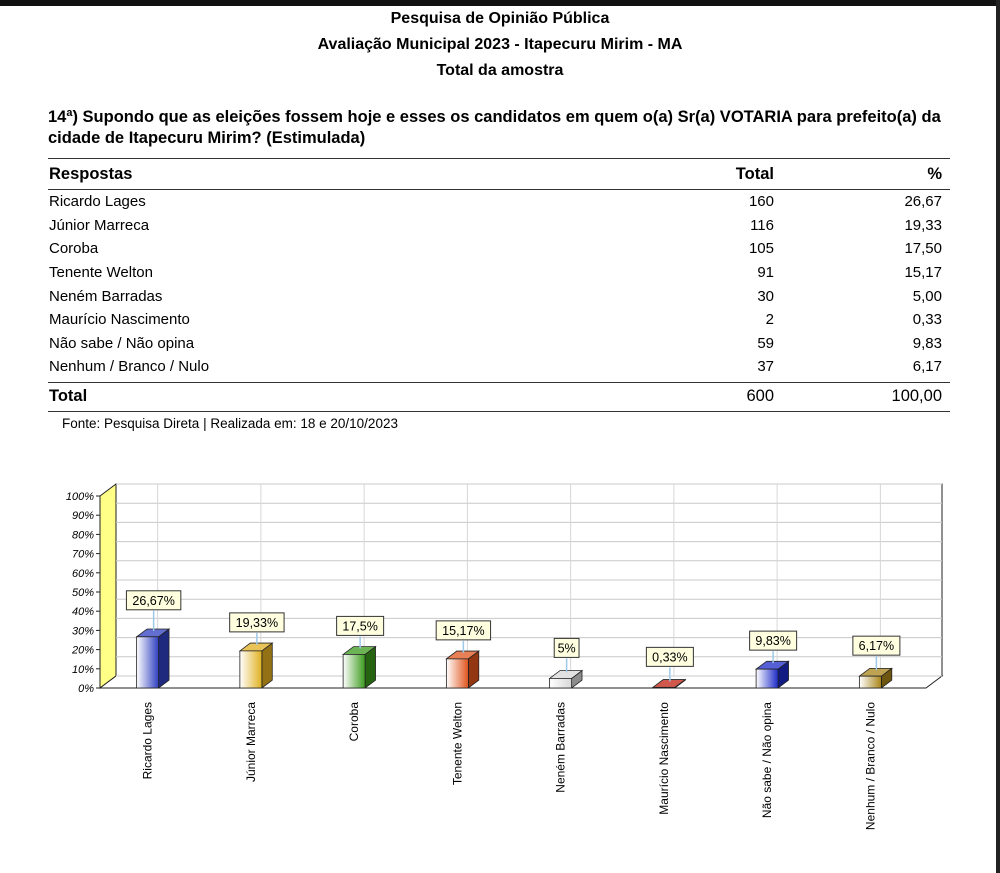 Image resolution: width=1000 pixels, height=873 pixels. Describe the element at coordinates (499, 226) in the screenshot. I see `table-row: Júnior Marreca 116 19,33` at that location.